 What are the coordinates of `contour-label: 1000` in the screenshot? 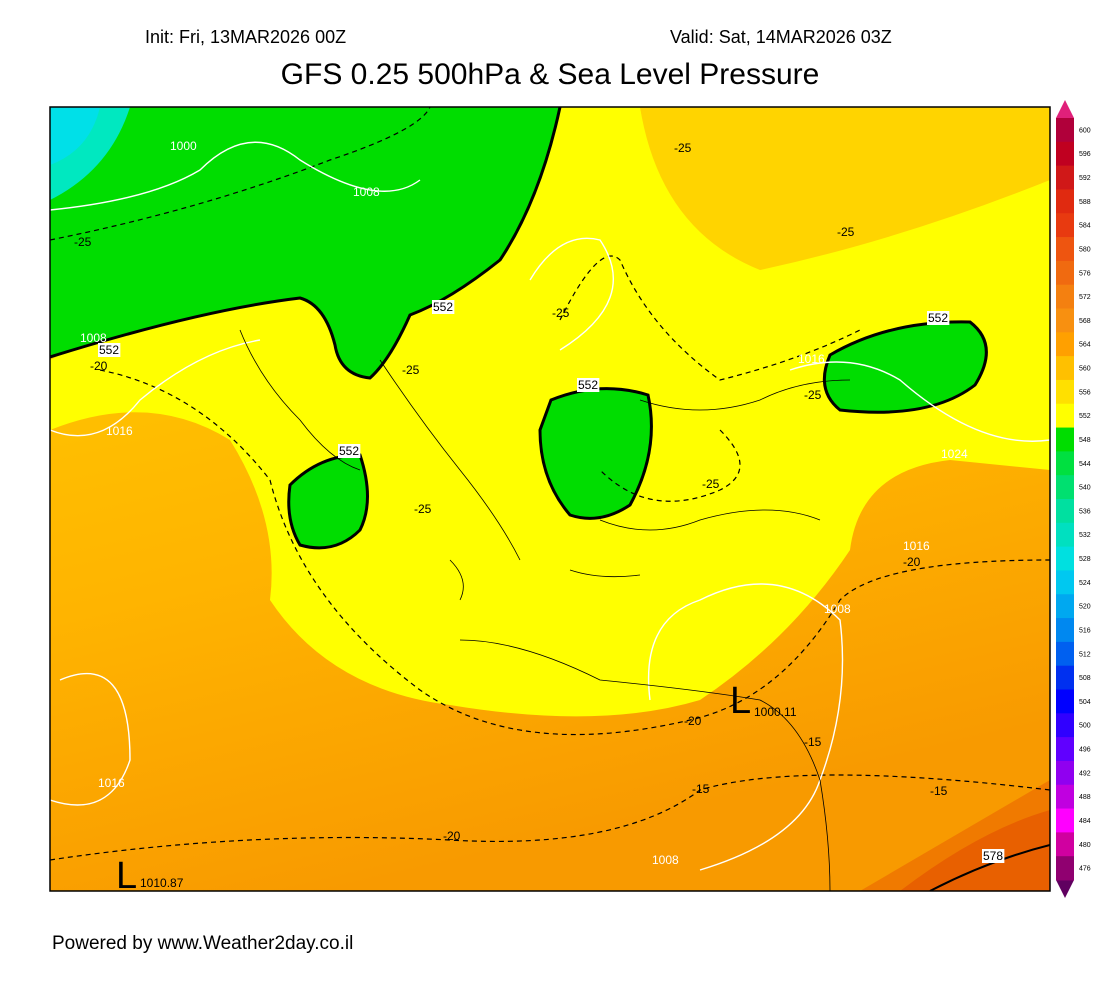 It's located at (183, 146).